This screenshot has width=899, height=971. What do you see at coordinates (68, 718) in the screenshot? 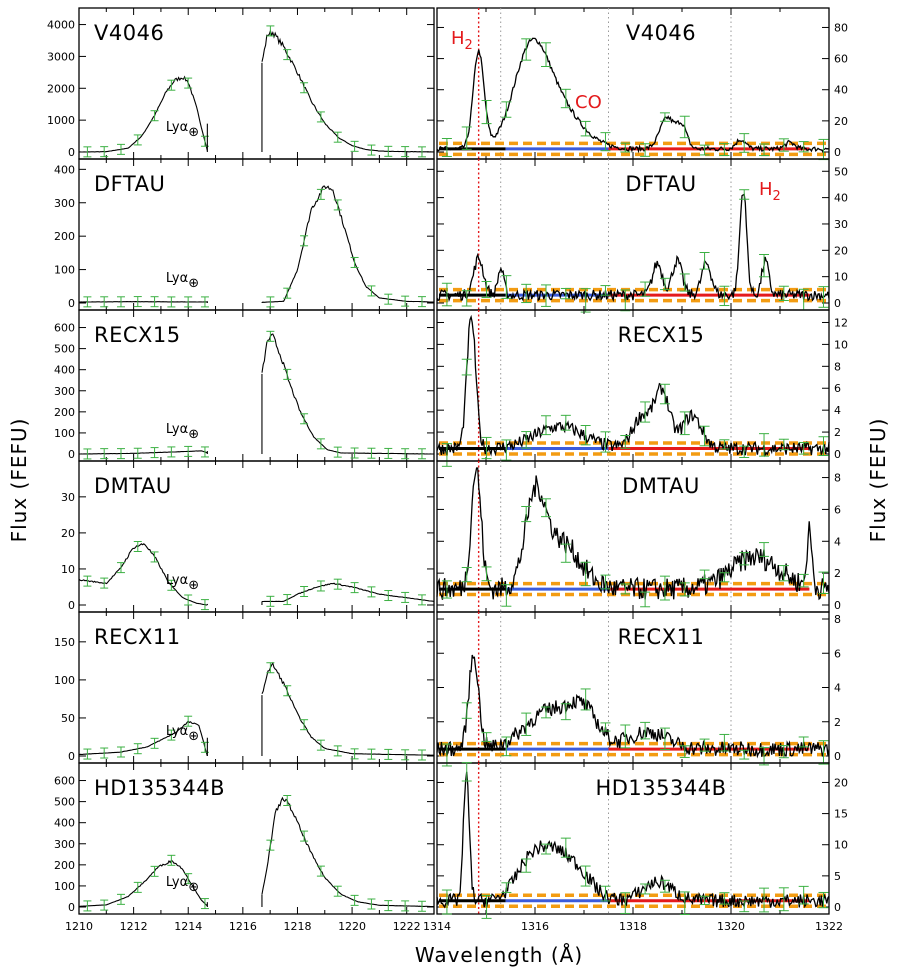
I see `left-ytick-label: 50` at bounding box center [68, 718].